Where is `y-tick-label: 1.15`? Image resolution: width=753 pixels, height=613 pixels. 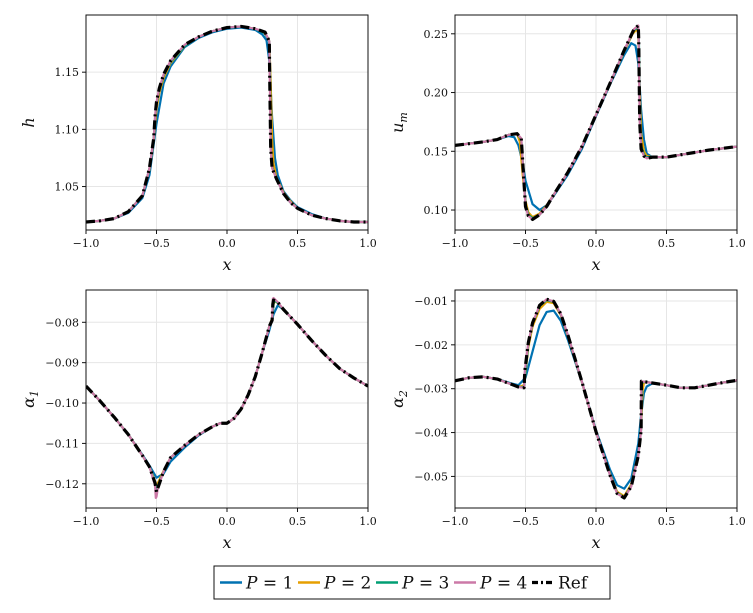 y-tick-label: 1.15 is located at coordinates (67, 72).